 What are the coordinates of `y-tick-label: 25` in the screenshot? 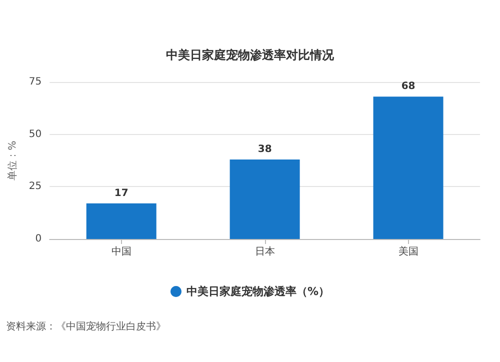 It's located at (35, 186).